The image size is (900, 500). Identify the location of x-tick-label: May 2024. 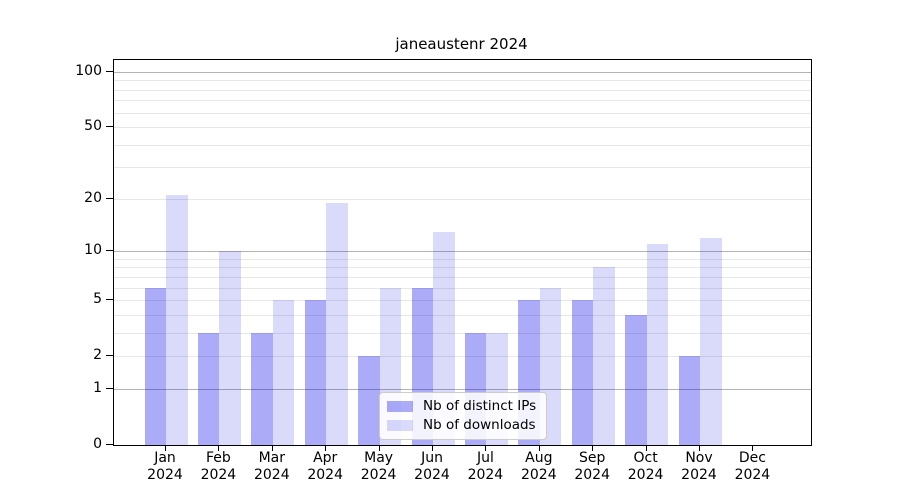
(378, 466).